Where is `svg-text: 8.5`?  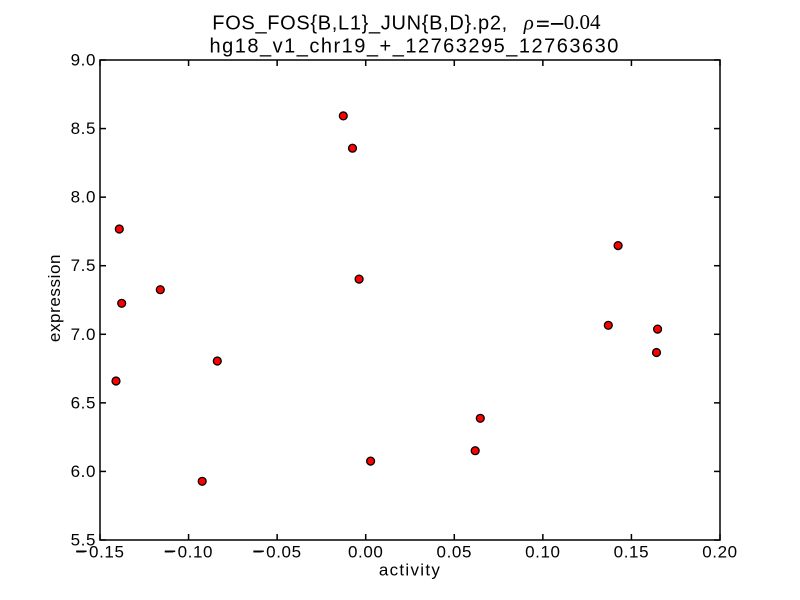
svg-text: 8.5 is located at coordinates (83, 128).